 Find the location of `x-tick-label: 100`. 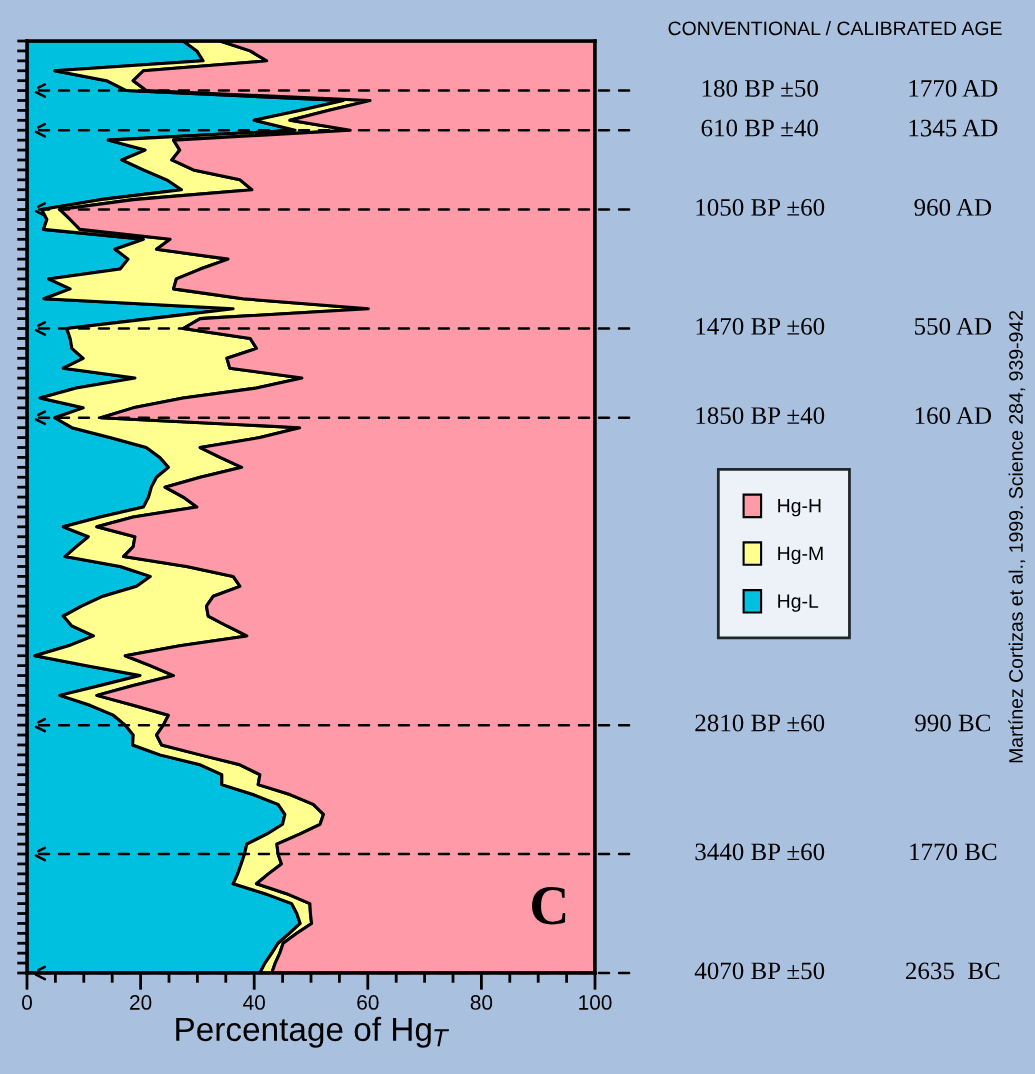

x-tick-label: 100 is located at coordinates (595, 1002).